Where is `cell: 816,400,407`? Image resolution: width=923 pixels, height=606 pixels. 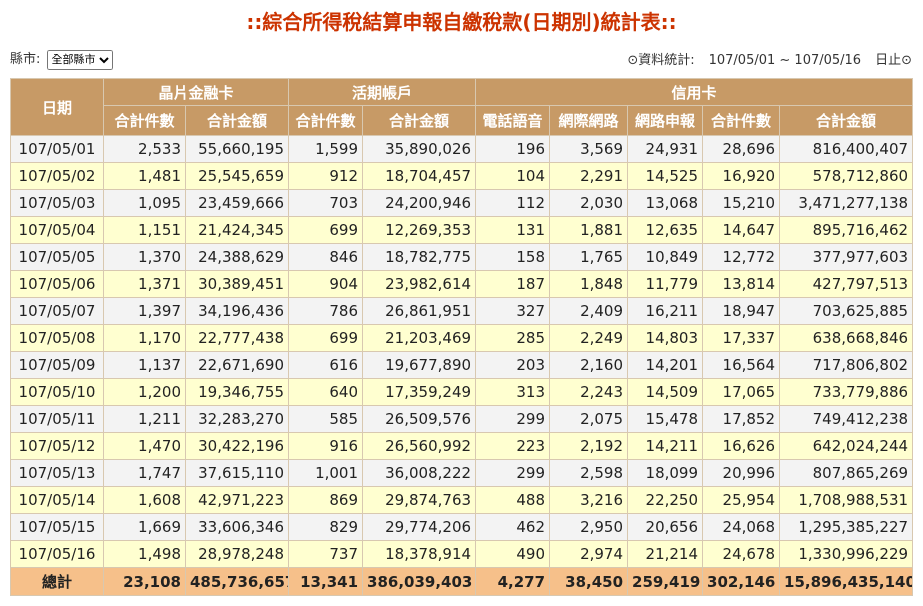
cell: 816,400,407 is located at coordinates (846, 149).